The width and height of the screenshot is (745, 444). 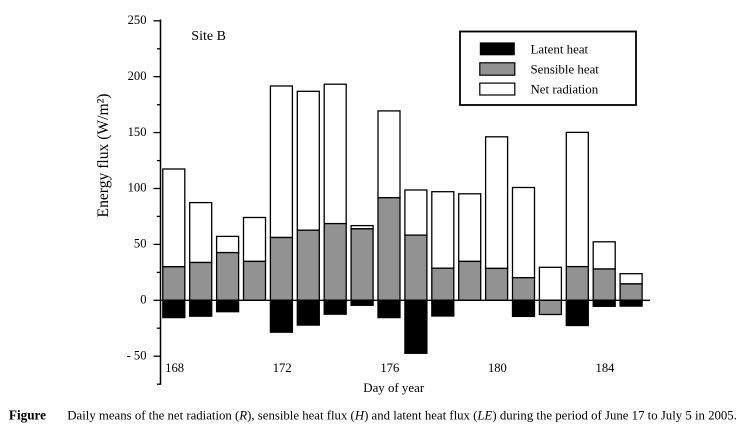 What do you see at coordinates (143, 300) in the screenshot?
I see `svg-text: 0` at bounding box center [143, 300].